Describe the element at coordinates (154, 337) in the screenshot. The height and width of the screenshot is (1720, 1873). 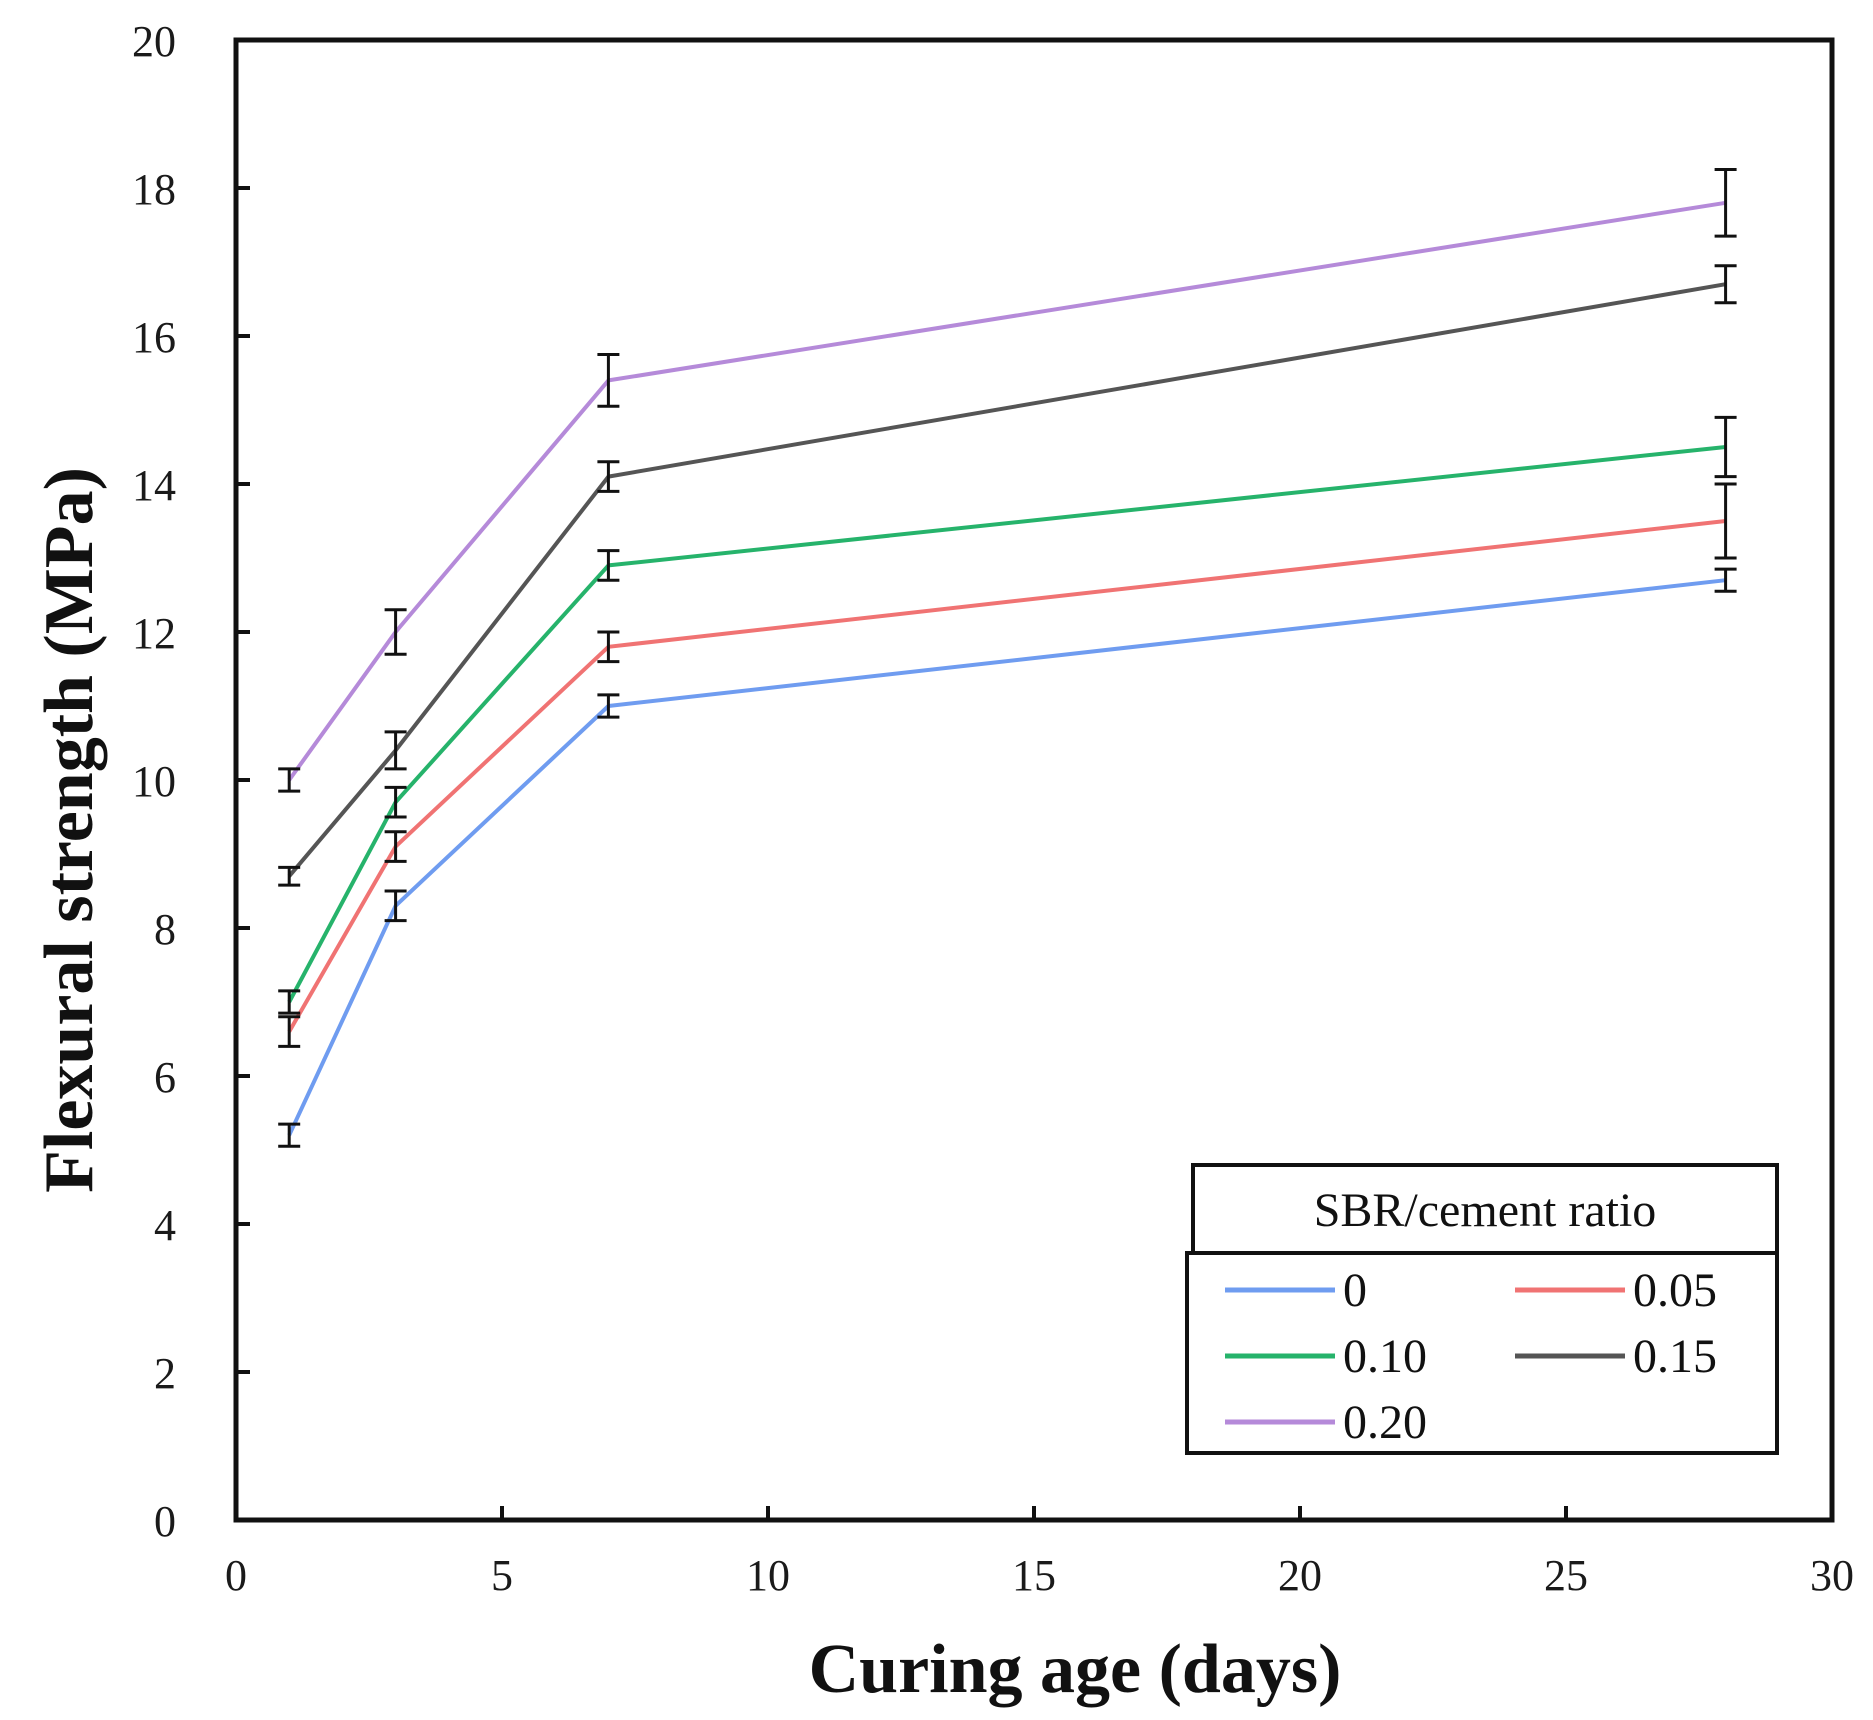
I see `y-tick-label: 16` at that location.